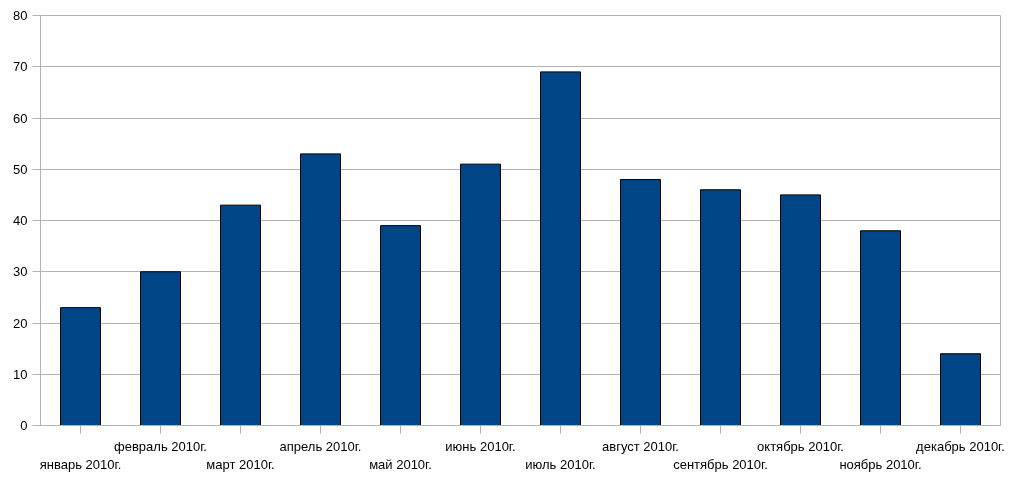 Image resolution: width=1023 pixels, height=477 pixels. Describe the element at coordinates (24, 425) in the screenshot. I see `y-tick-label: 0` at that location.